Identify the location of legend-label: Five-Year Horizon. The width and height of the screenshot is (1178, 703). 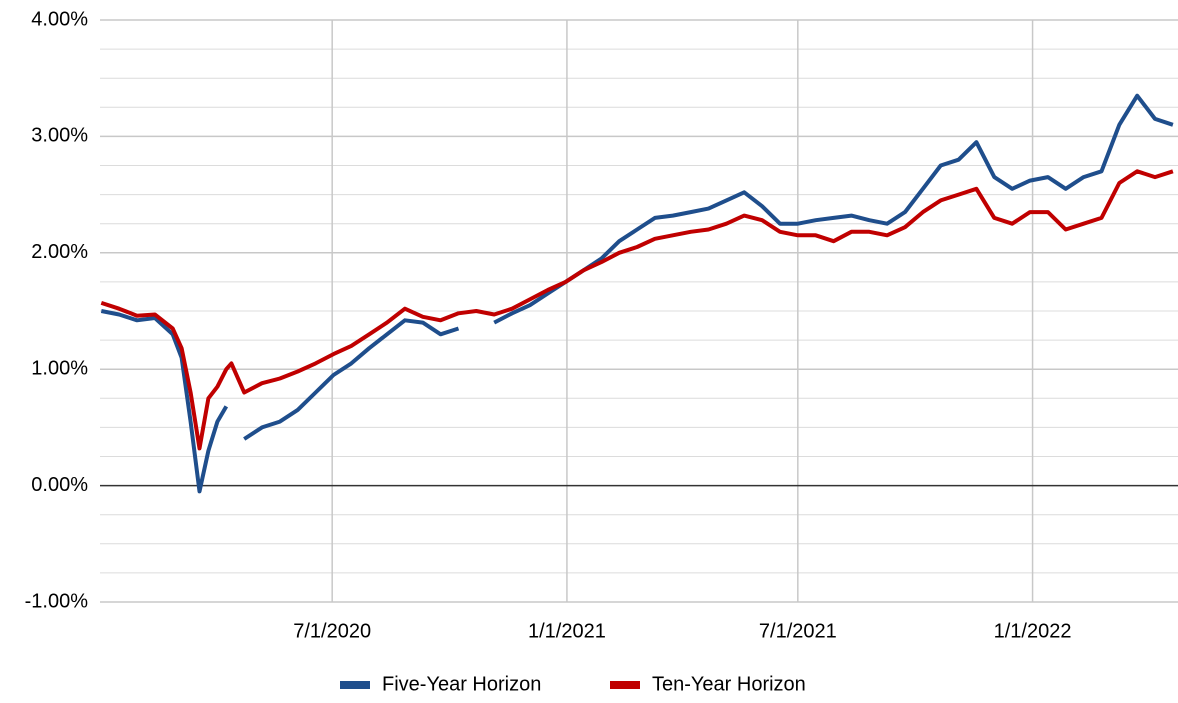
(461, 684).